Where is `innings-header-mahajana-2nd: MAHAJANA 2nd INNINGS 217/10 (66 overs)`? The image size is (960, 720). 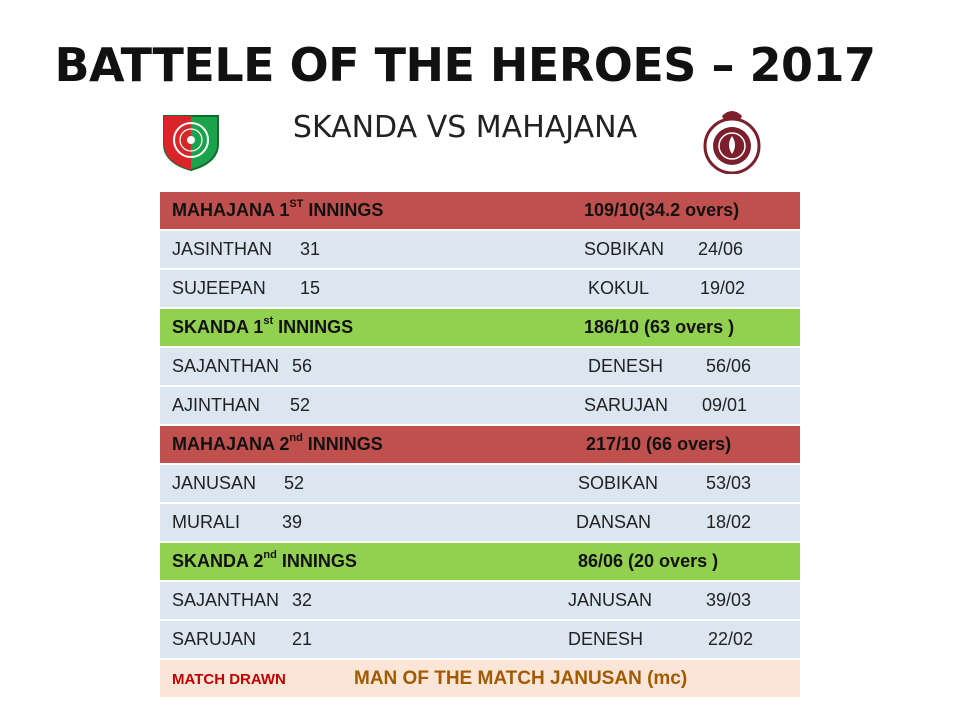
innings-header-mahajana-2nd: MAHAJANA 2nd INNINGS 217/10 (66 overs) is located at coordinates (480, 444).